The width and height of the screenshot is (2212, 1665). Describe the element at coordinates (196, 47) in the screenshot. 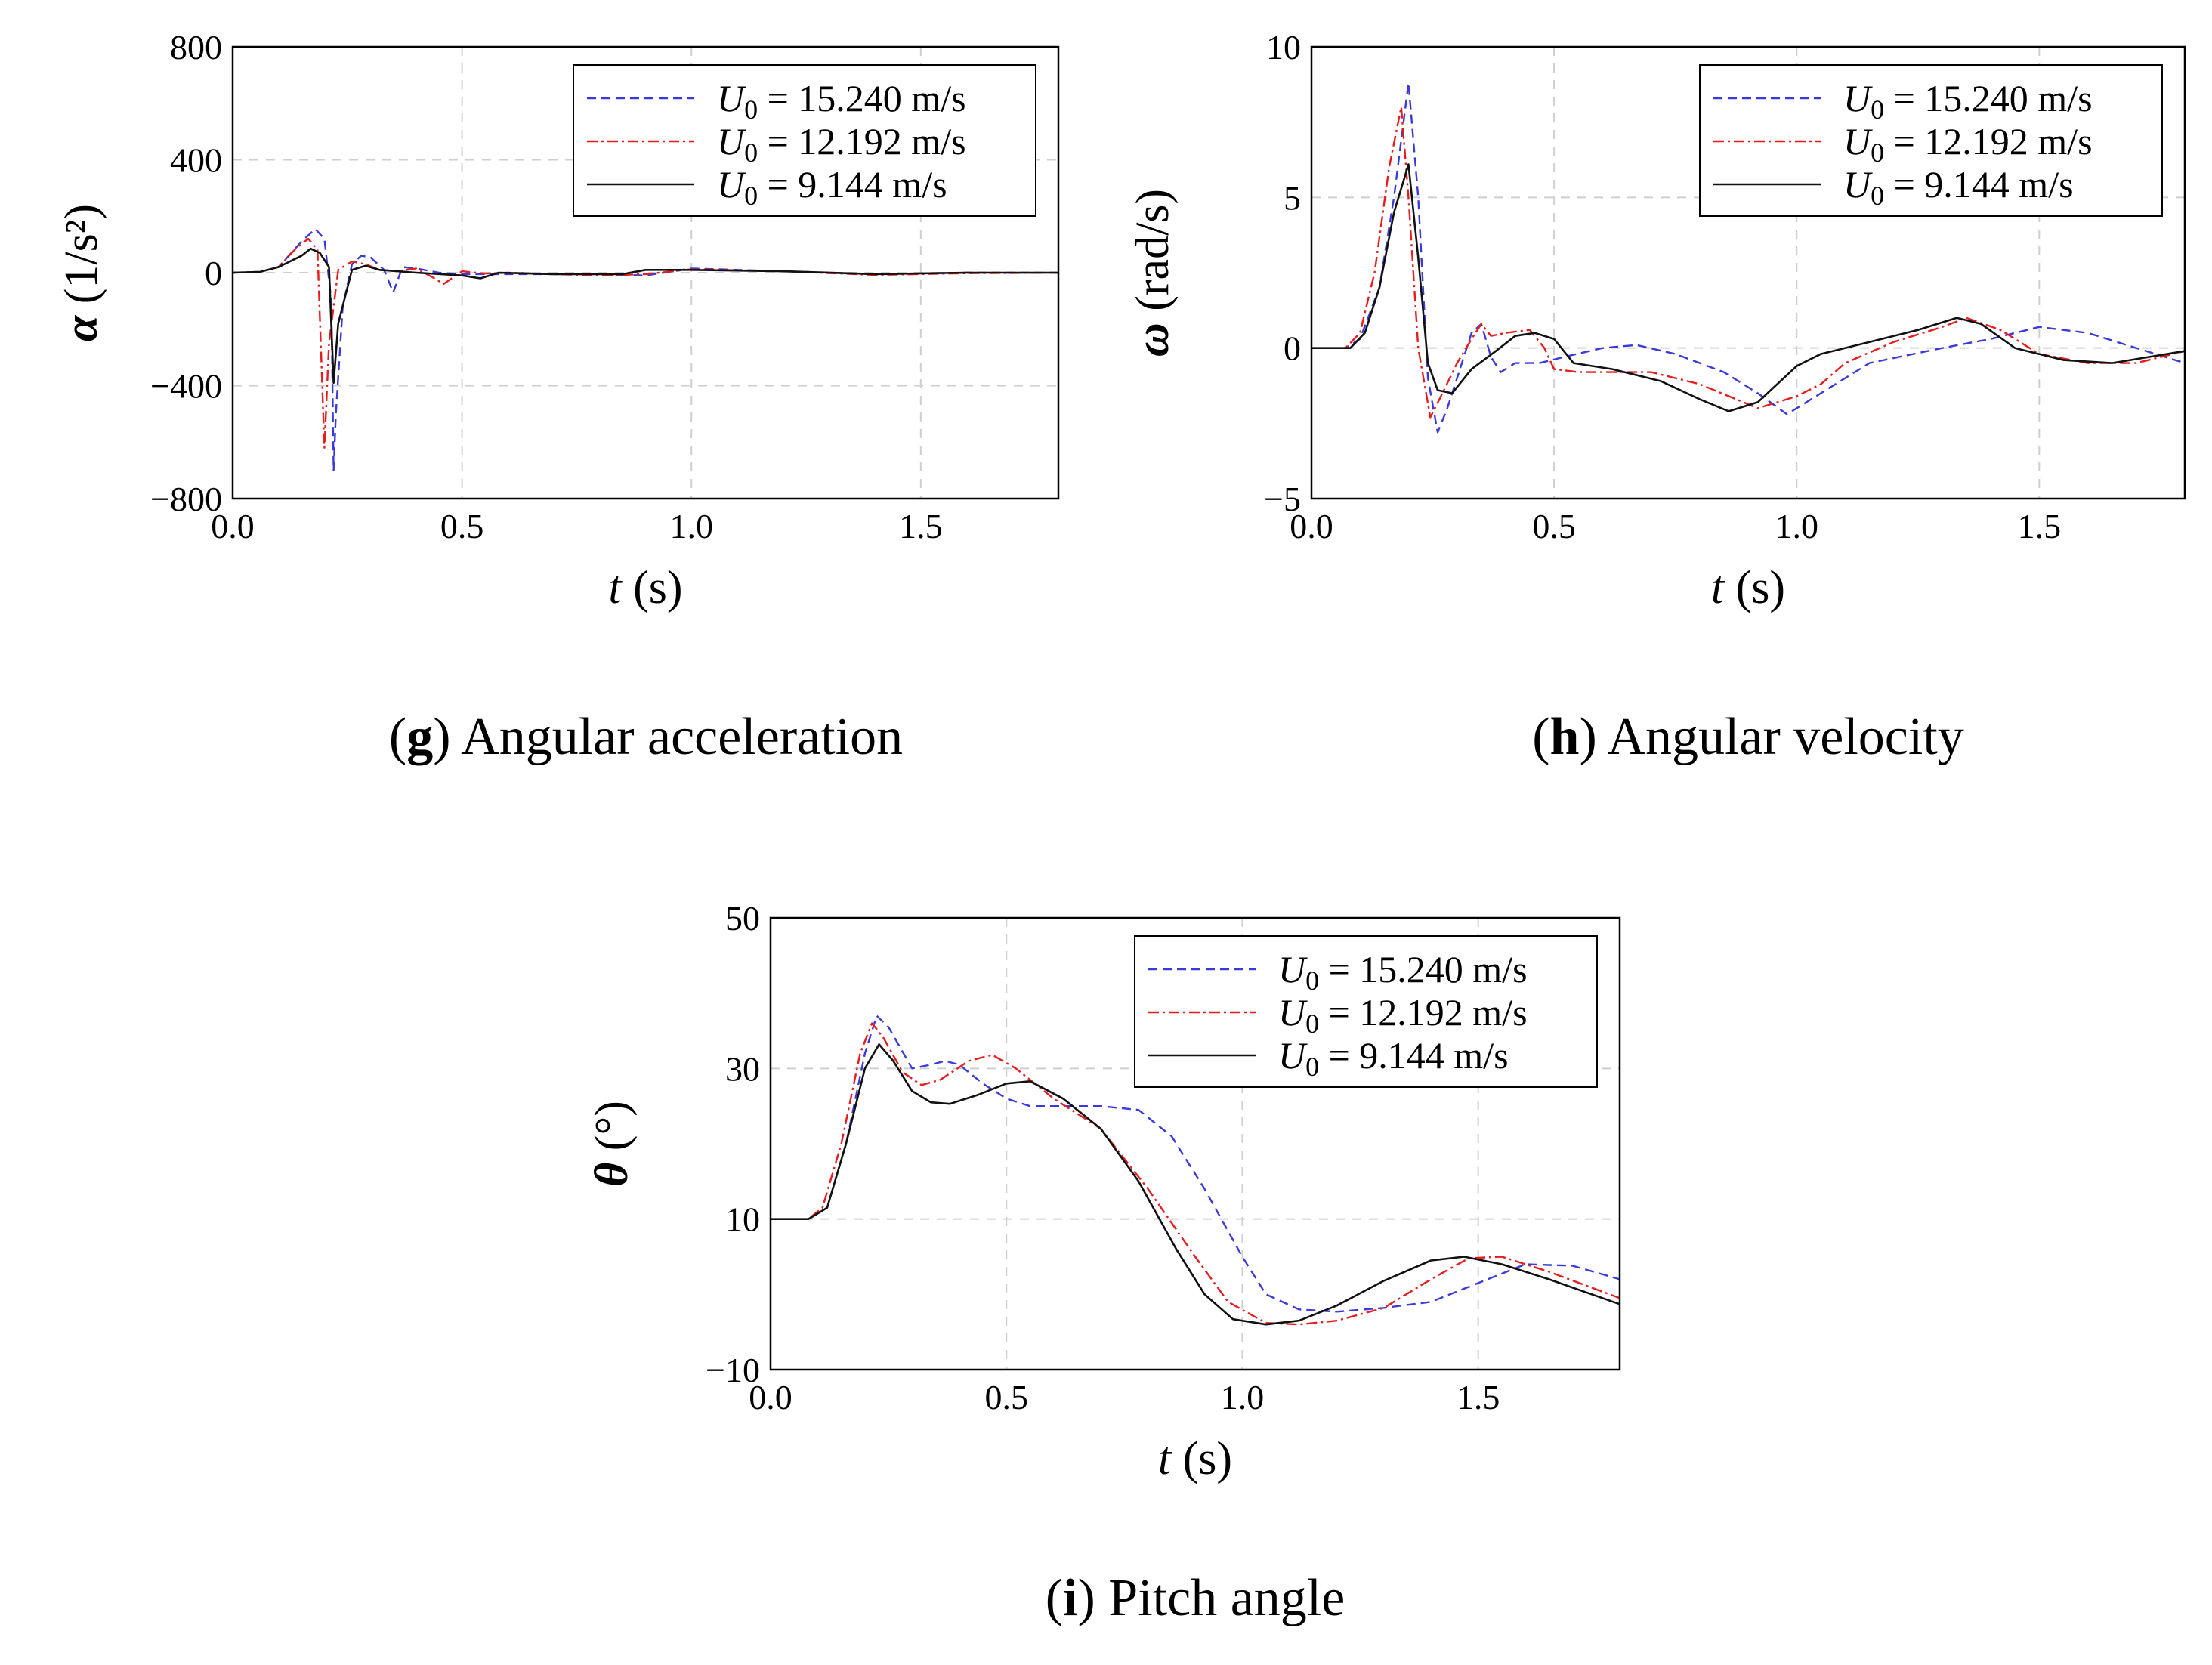

I see `y-tick-label: 800` at that location.